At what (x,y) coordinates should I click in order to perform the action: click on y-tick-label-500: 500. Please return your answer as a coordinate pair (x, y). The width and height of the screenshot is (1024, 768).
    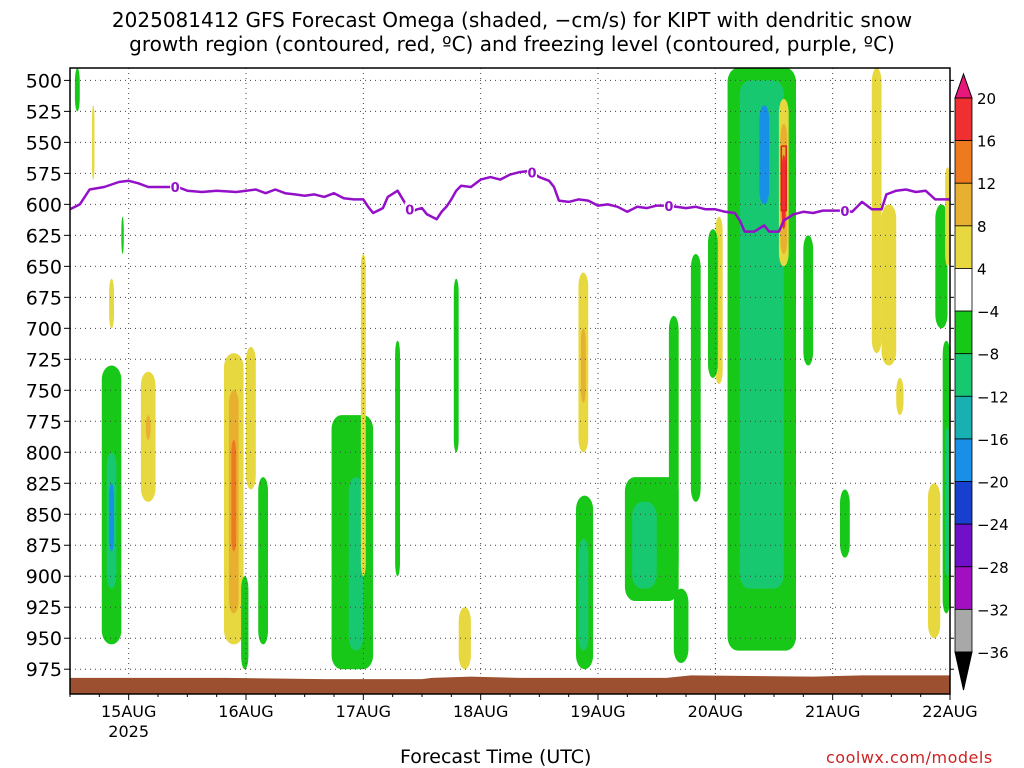
    Looking at the image, I should click on (44, 81).